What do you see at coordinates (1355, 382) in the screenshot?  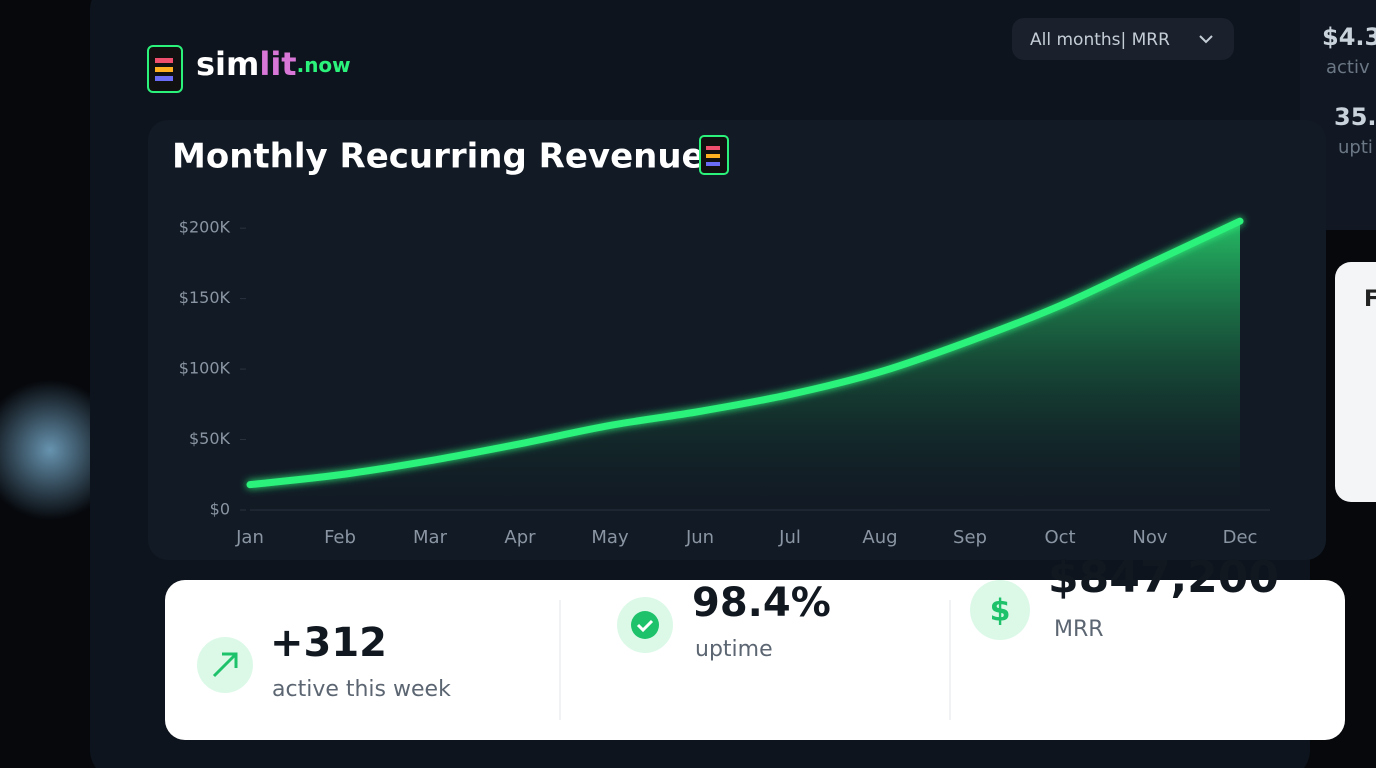 I see `side-card-light` at bounding box center [1355, 382].